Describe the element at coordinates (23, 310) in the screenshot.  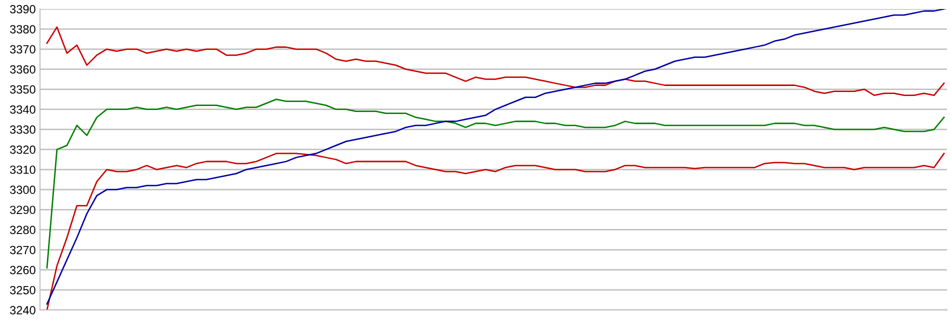
I see `y-tick-label: 3240` at that location.